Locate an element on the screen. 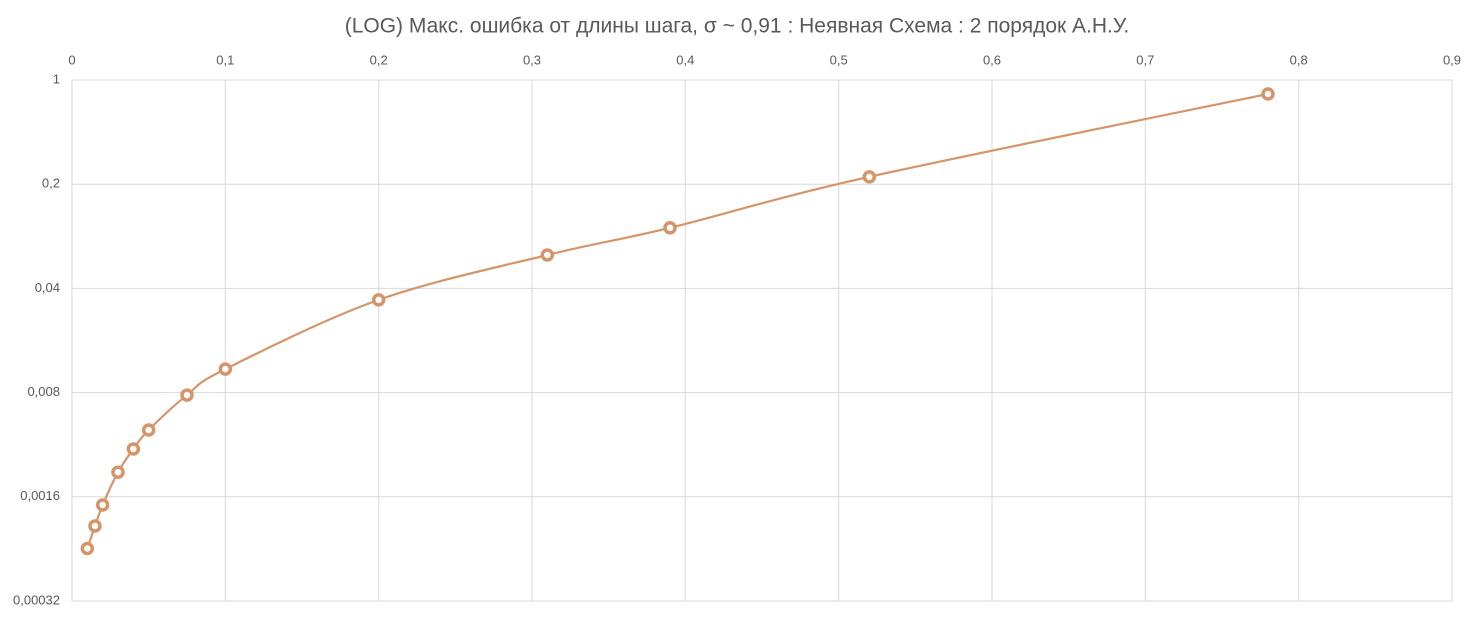 Image resolution: width=1470 pixels, height=617 pixels. x-tick-label: 0,2 is located at coordinates (379, 59).